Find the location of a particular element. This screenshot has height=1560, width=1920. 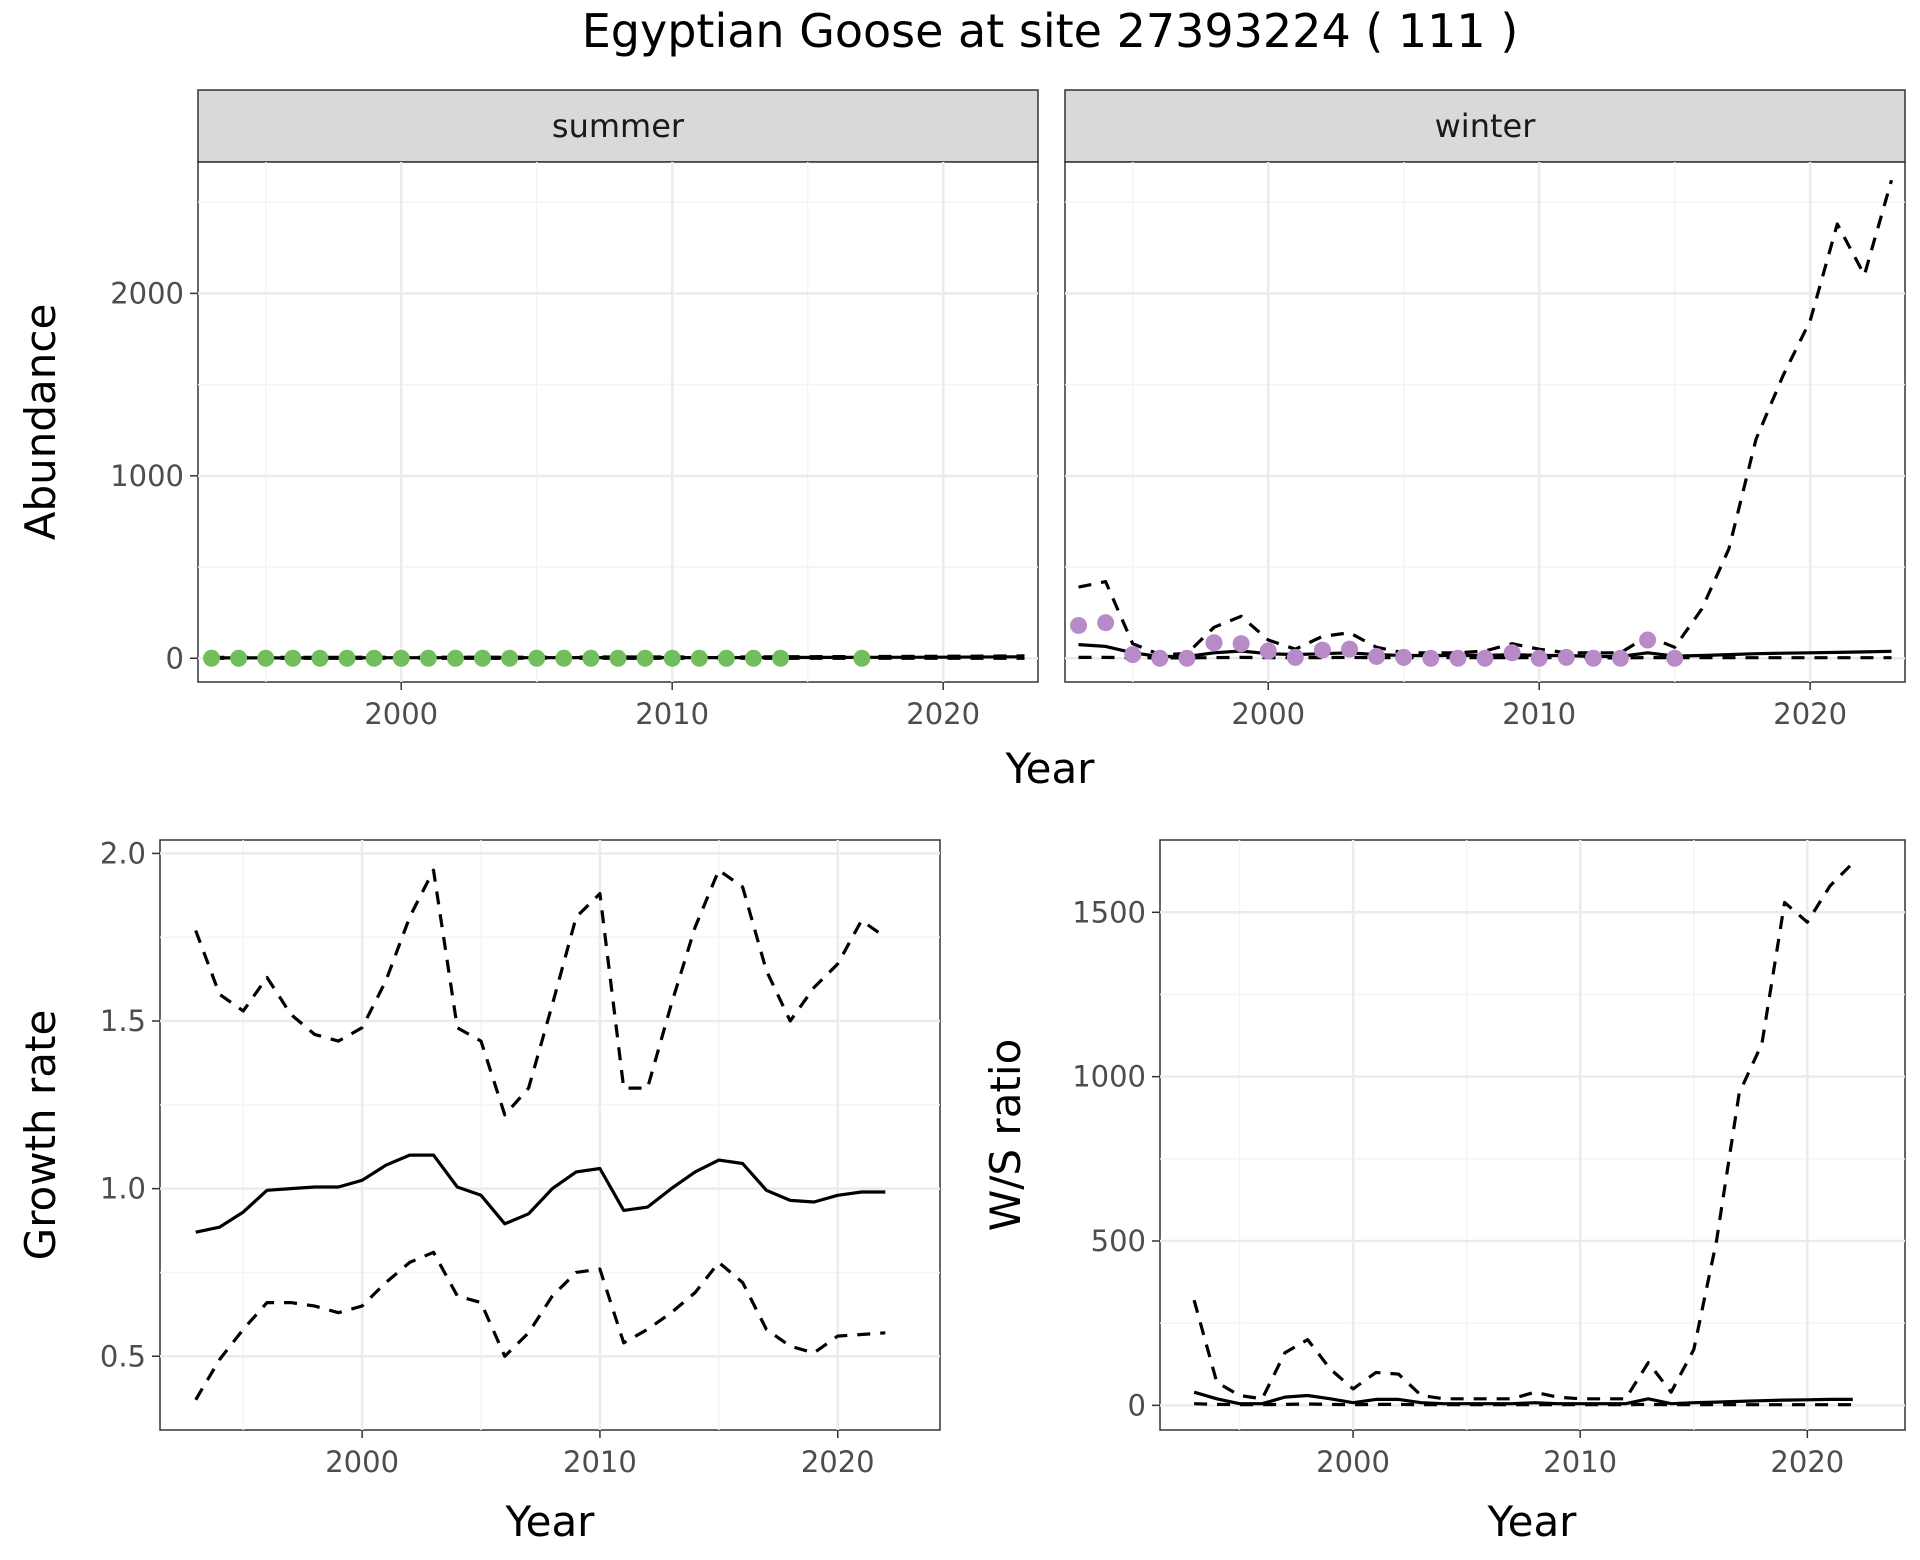

winter-strip-label: winter is located at coordinates (1486, 126).